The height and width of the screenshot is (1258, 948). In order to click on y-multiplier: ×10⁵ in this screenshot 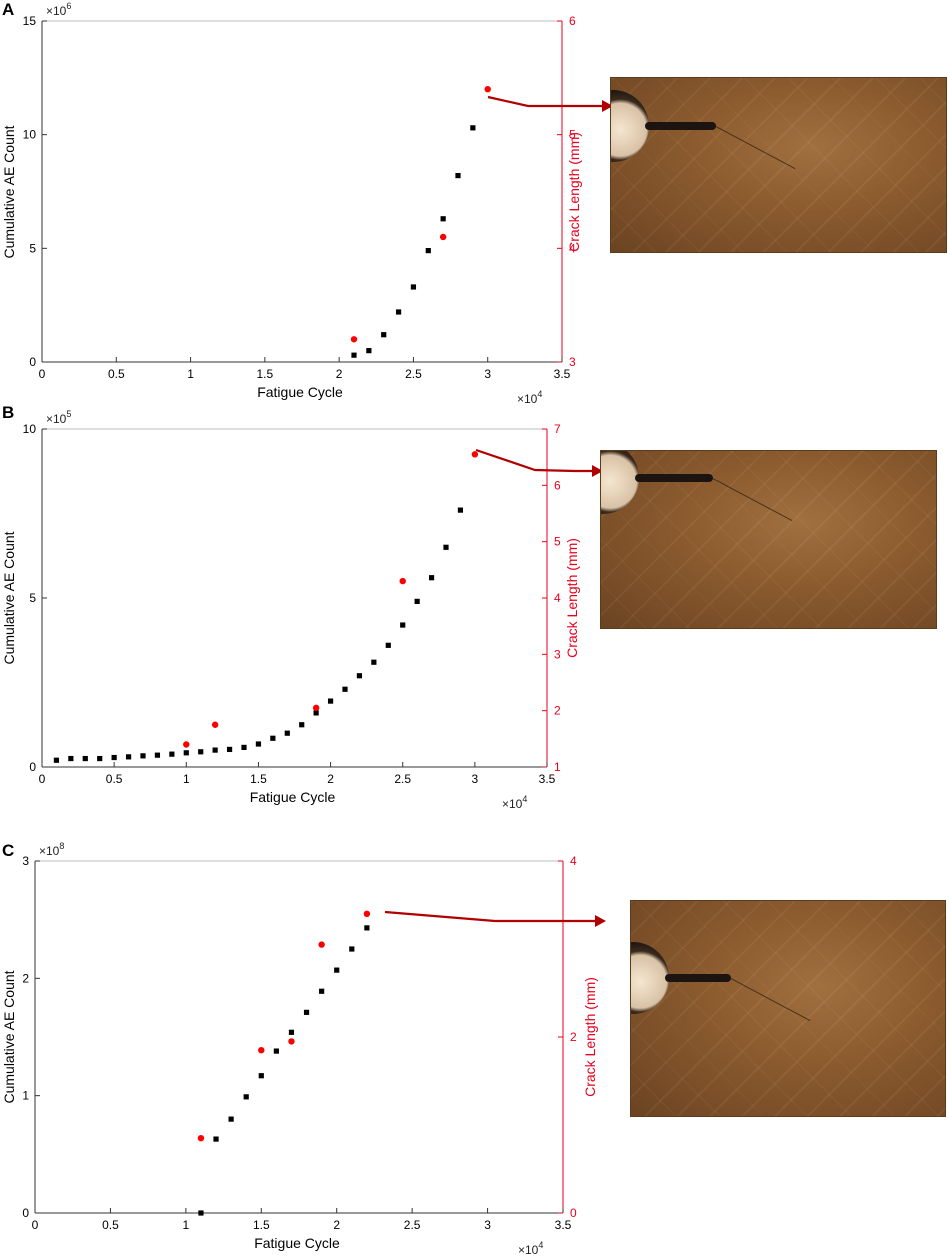, I will do `click(58, 417)`.